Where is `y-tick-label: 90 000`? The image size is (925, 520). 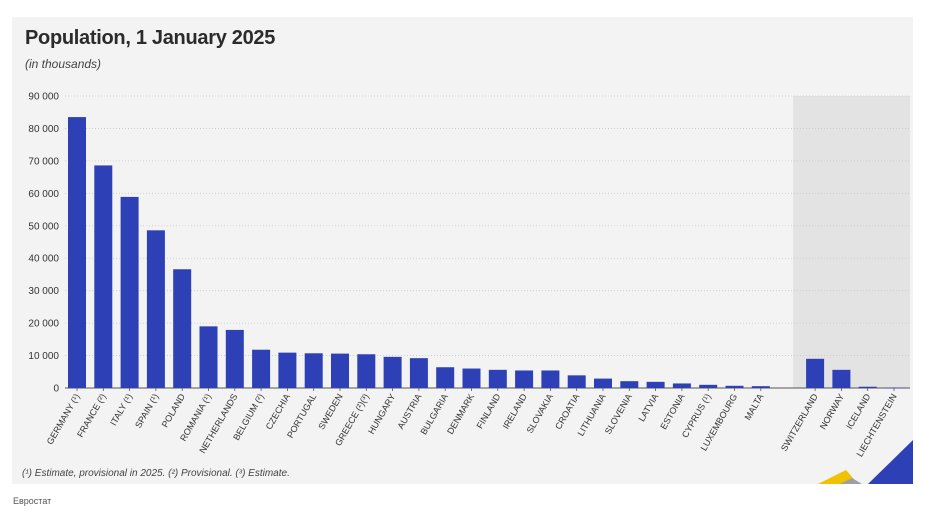
y-tick-label: 90 000 is located at coordinates (43, 97).